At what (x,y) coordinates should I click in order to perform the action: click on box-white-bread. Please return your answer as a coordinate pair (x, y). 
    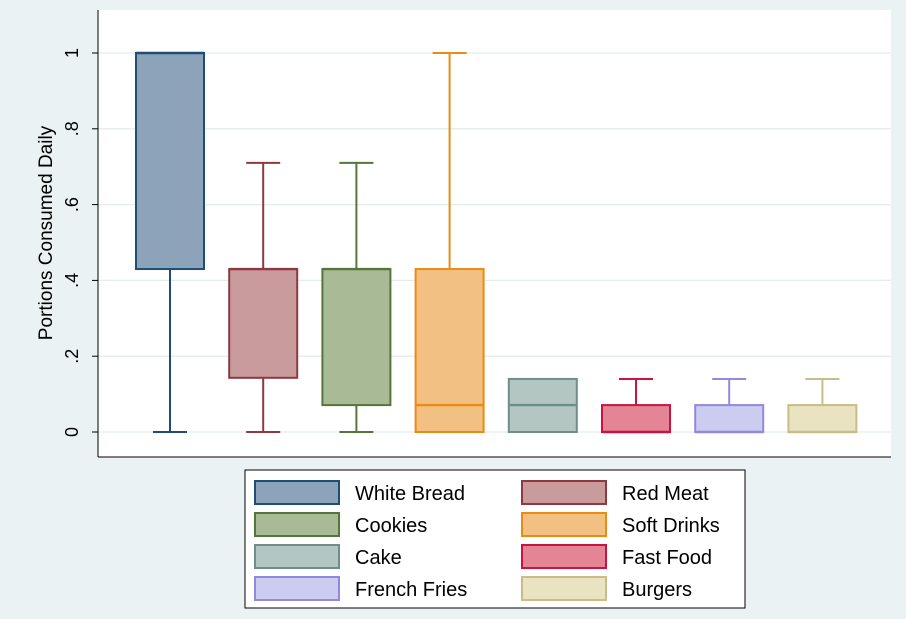
    Looking at the image, I should click on (170, 242).